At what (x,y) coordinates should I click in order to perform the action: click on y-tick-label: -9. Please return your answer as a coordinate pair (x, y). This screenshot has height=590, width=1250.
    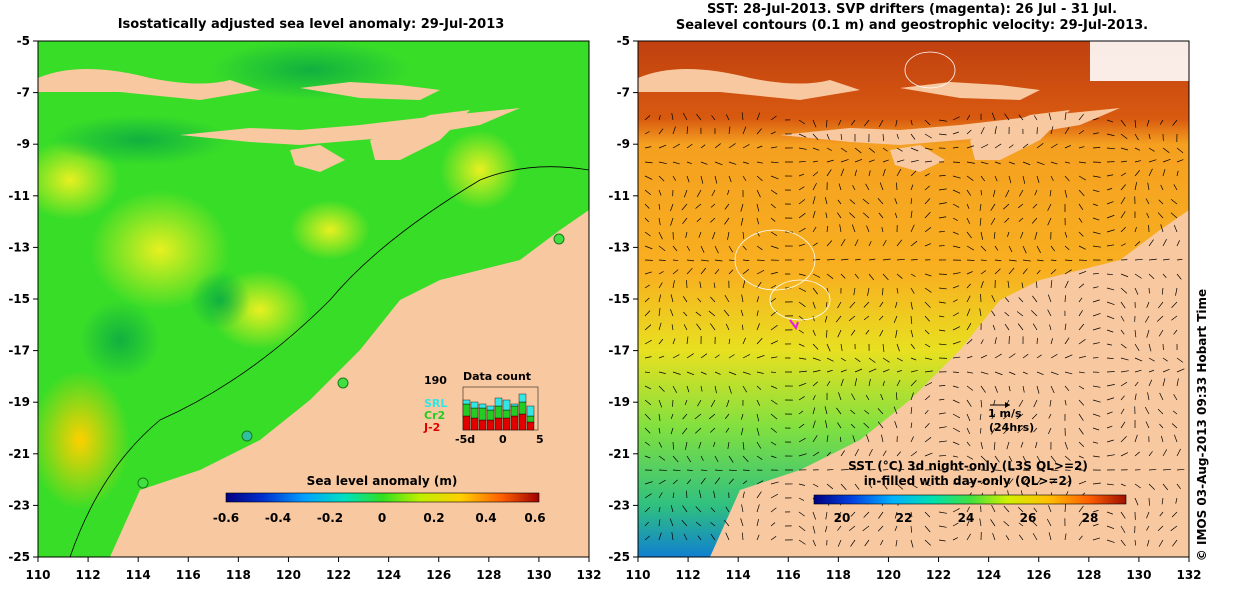
    Looking at the image, I should click on (623, 144).